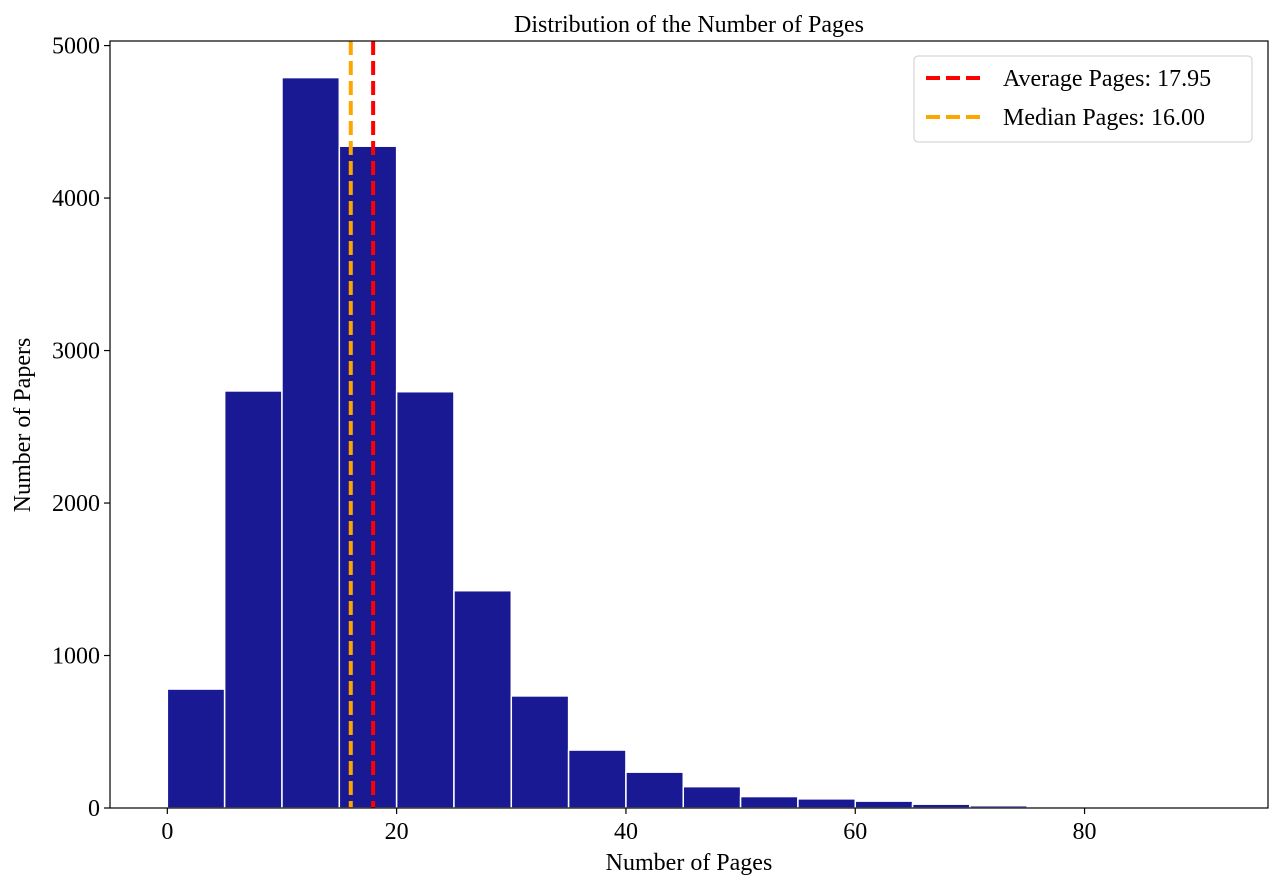 This screenshot has height=889, width=1280. I want to click on y-tick-label: 5000, so click(76, 47).